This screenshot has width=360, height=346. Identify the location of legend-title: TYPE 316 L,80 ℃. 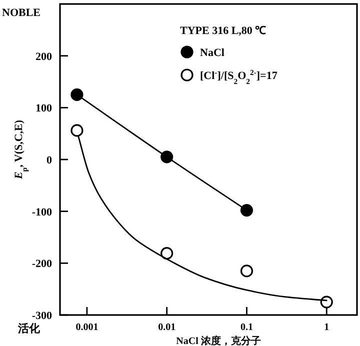
(223, 31).